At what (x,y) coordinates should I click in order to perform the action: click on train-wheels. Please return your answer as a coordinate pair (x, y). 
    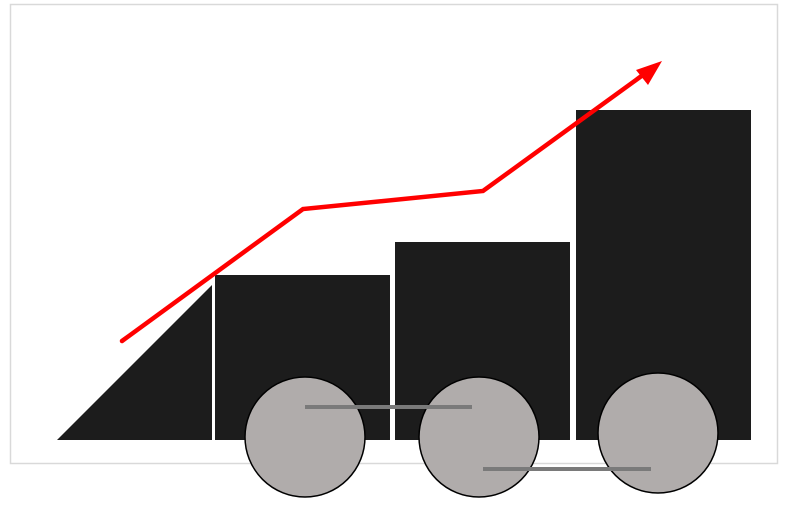
    Looking at the image, I should click on (481, 435).